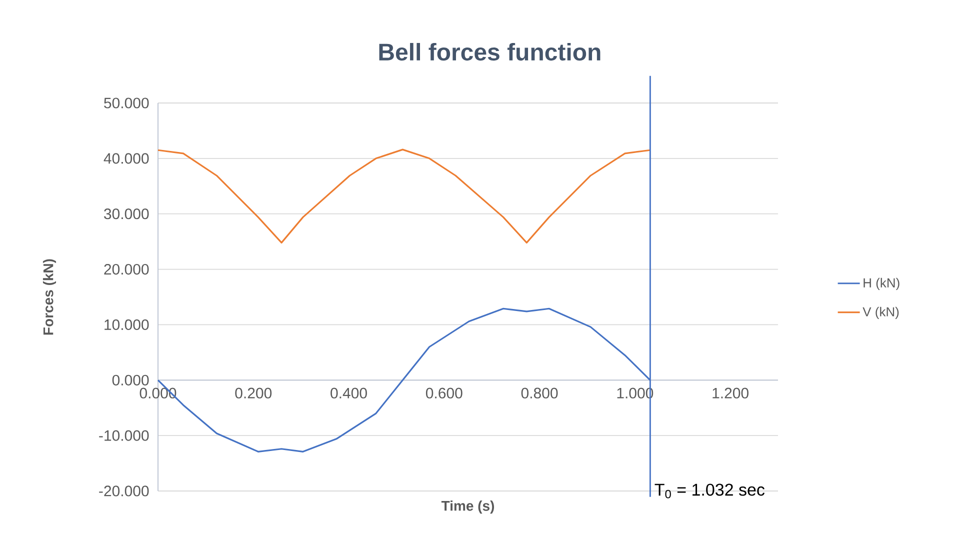  Describe the element at coordinates (404, 196) in the screenshot. I see `line-series` at that location.